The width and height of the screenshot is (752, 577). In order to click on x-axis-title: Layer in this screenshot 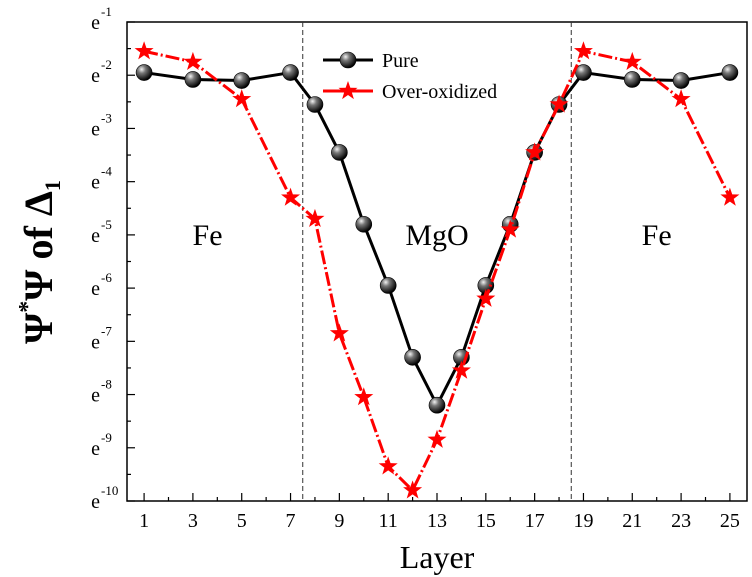, I will do `click(437, 557)`.